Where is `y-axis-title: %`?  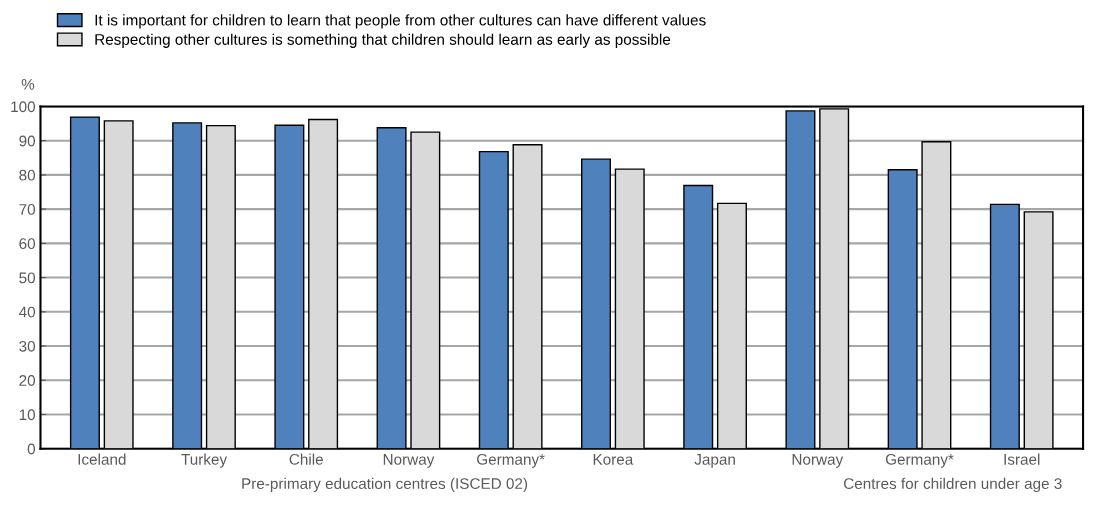
y-axis-title: % is located at coordinates (28, 84).